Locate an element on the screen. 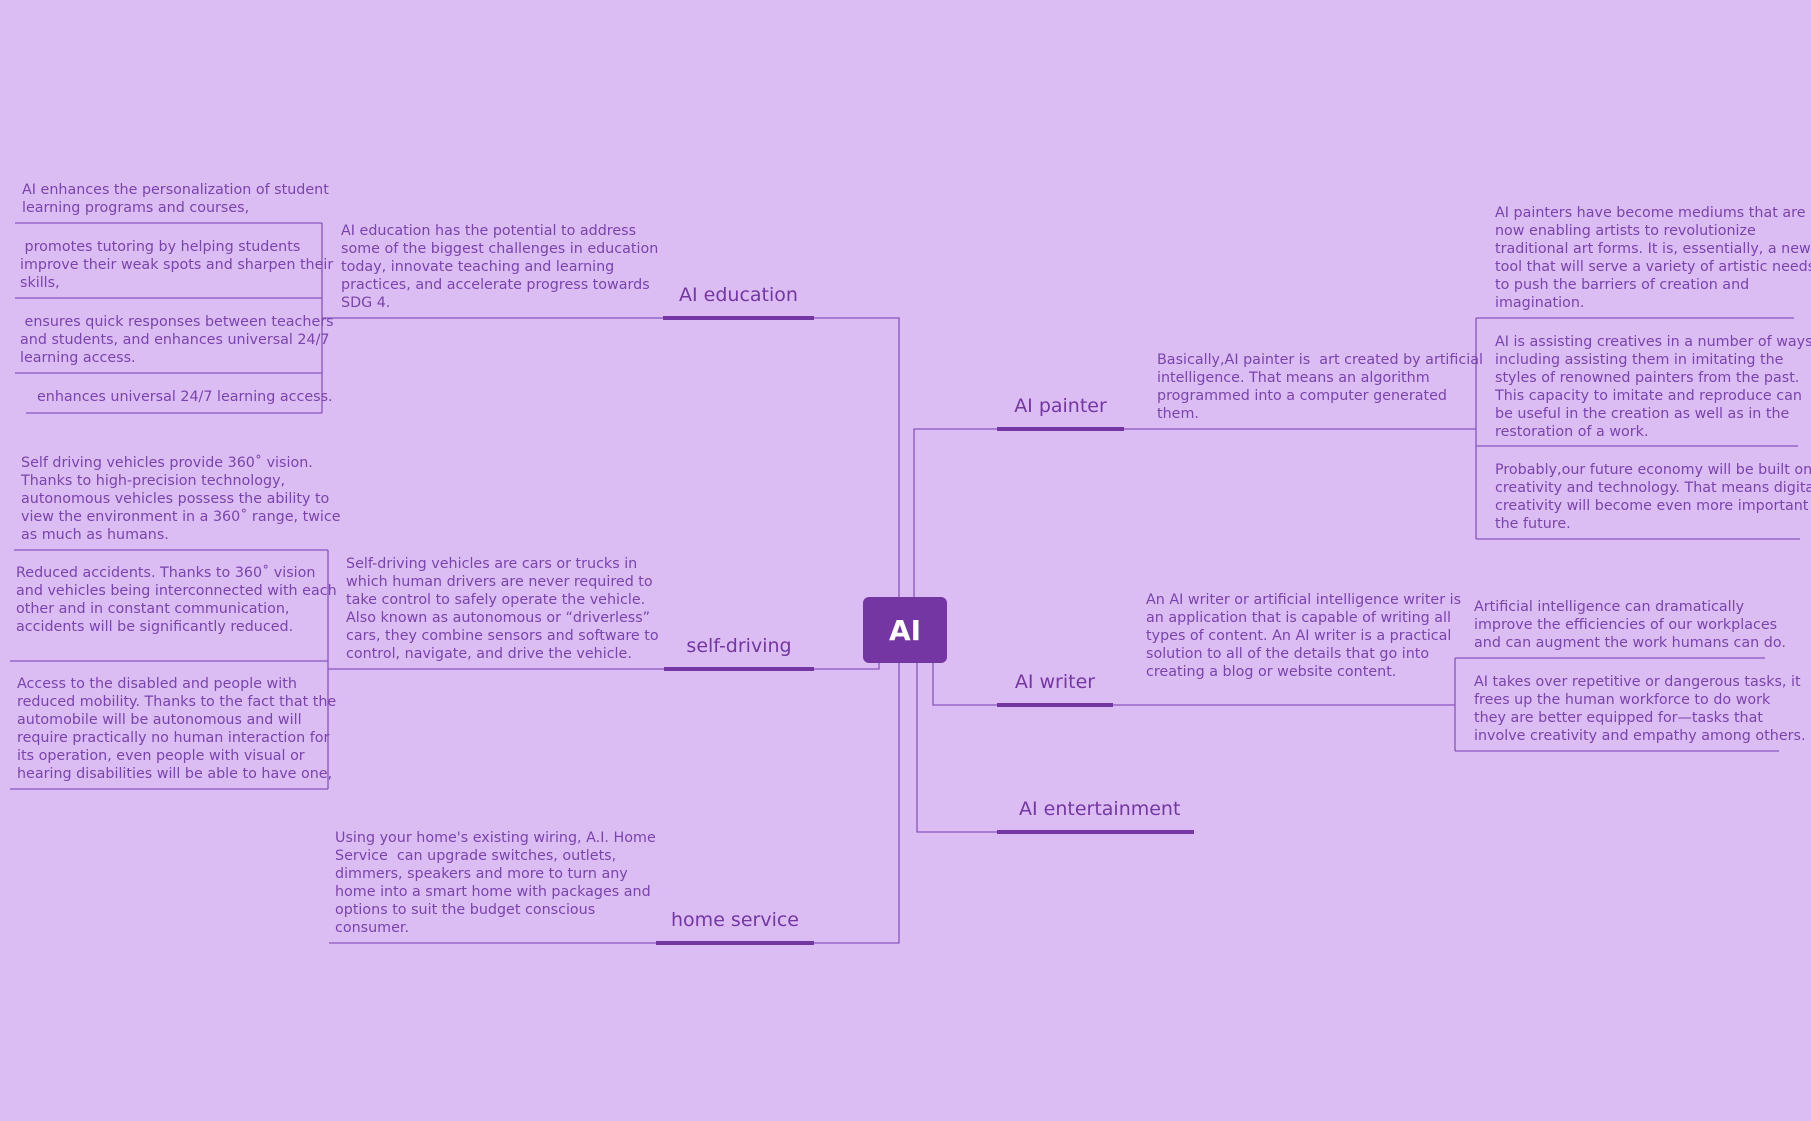  note-line: accidents will be significantly reduced. is located at coordinates (155, 626).